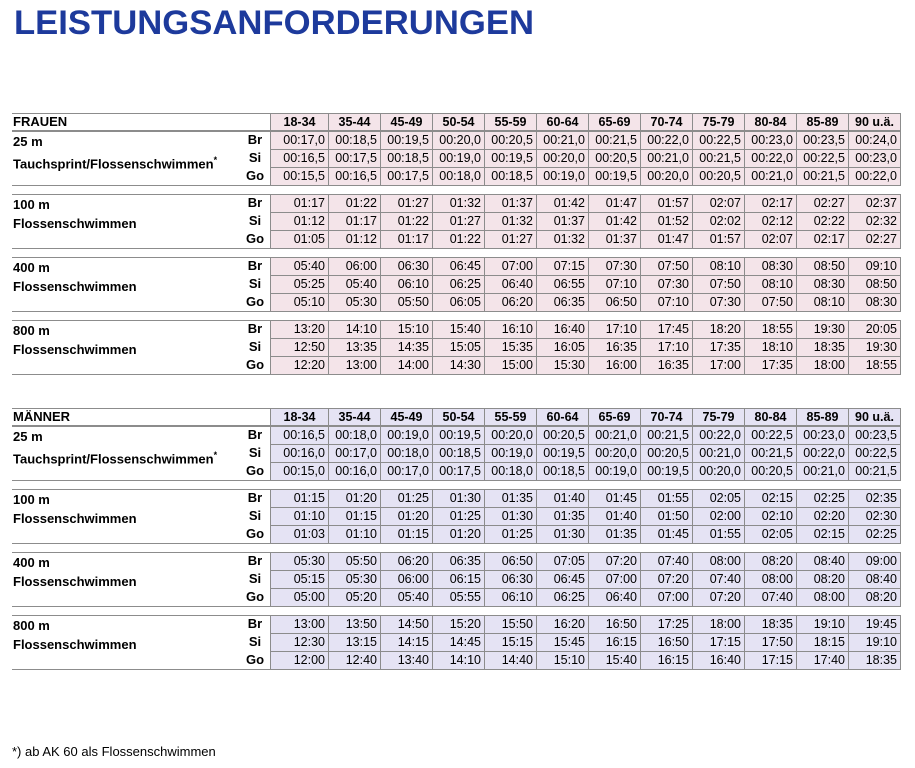 This screenshot has width=915, height=768. Describe the element at coordinates (822, 534) in the screenshot. I see `time-cell: 02:15` at that location.